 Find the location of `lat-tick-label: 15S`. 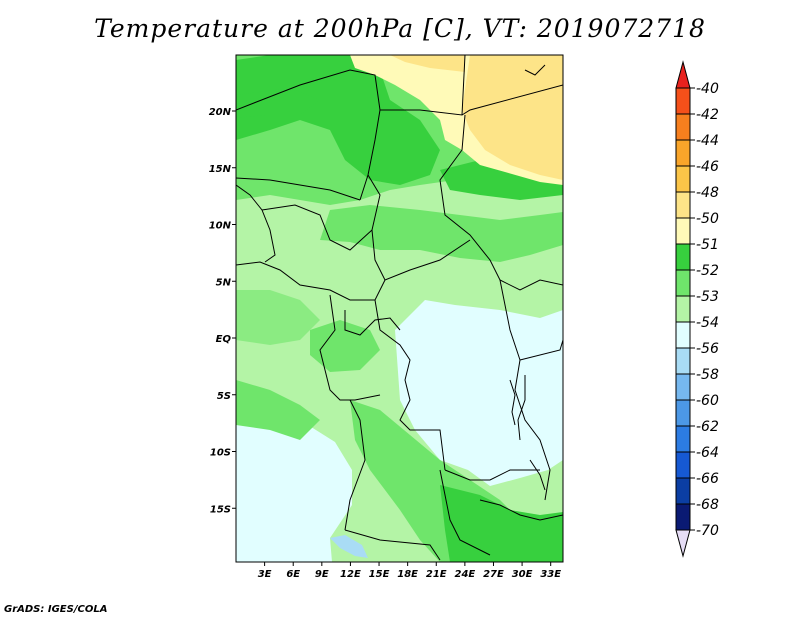

lat-tick-label: 15S is located at coordinates (220, 509).